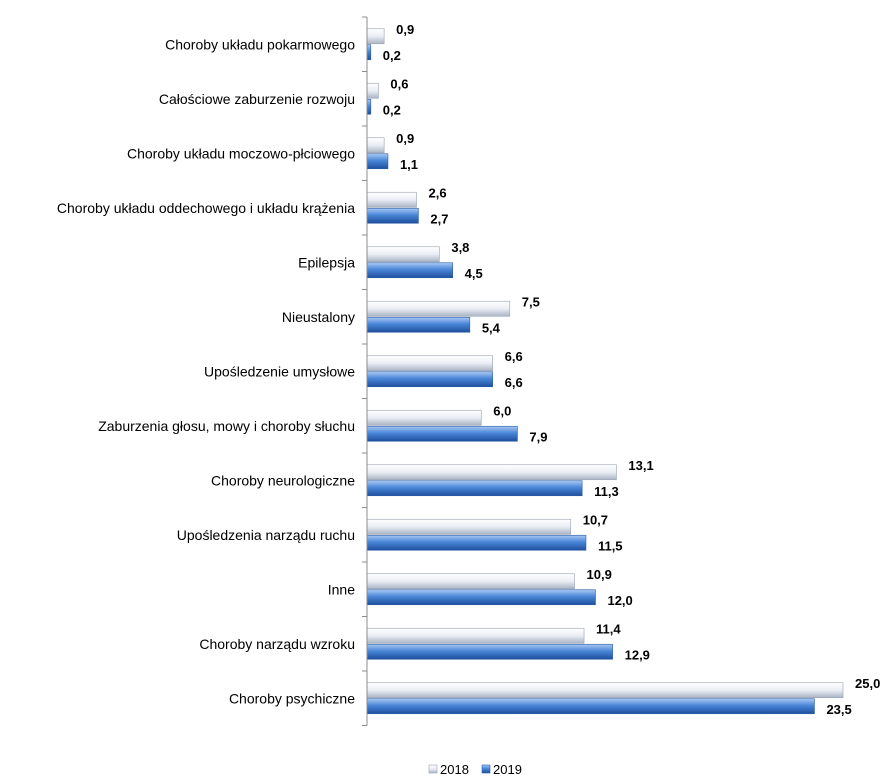 The image size is (892, 783). I want to click on legend-swatch-2019, so click(486, 769).